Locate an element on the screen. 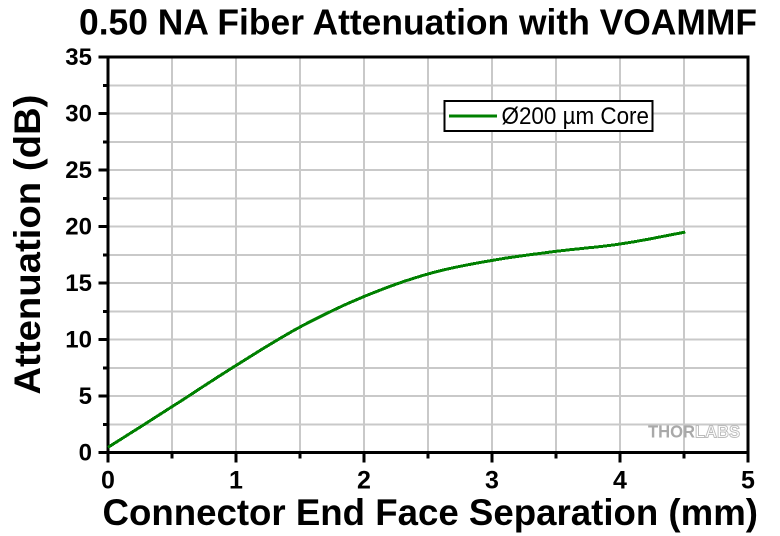 This screenshot has width=780, height=536. svg-text: 3 is located at coordinates (492, 481).